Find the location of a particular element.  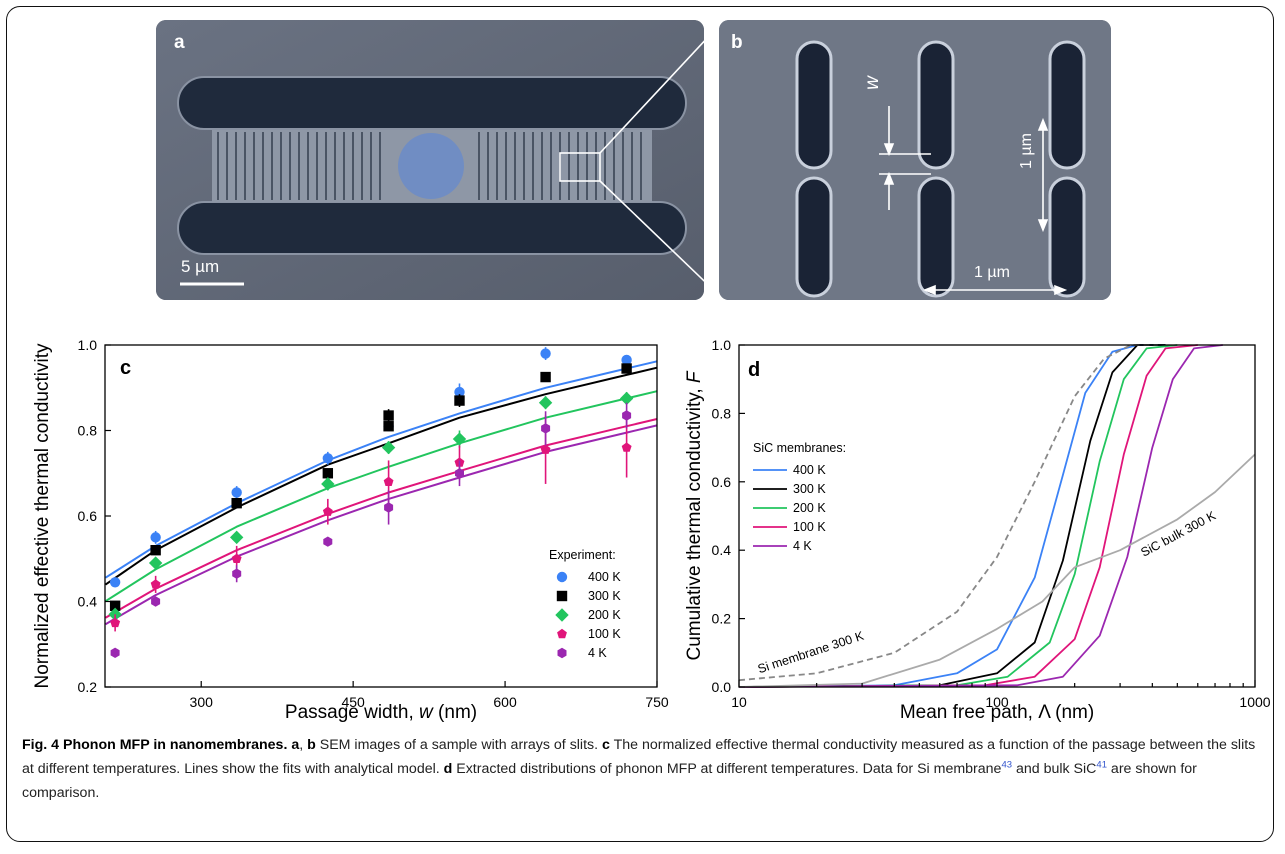

horizontal-1um-label: 1 µm is located at coordinates (992, 272).